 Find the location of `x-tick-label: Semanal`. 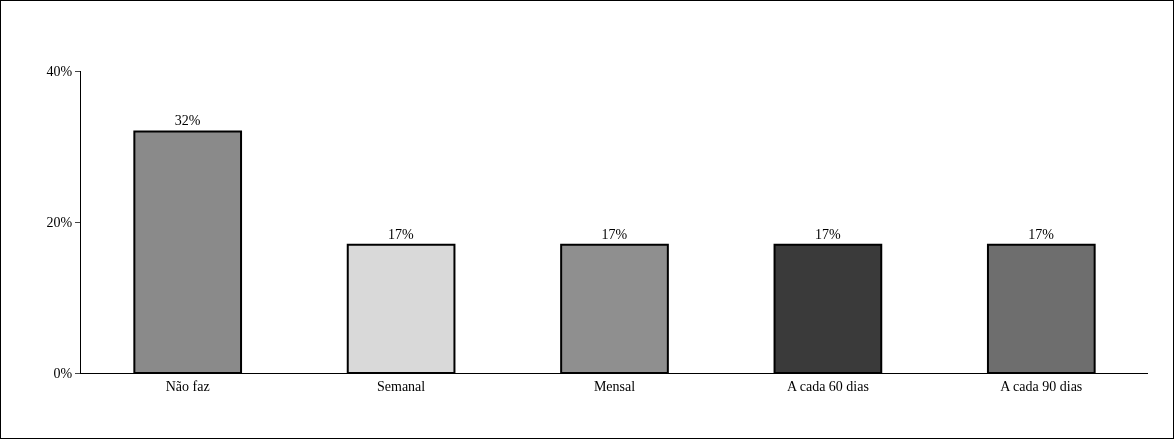

x-tick-label: Semanal is located at coordinates (401, 386).